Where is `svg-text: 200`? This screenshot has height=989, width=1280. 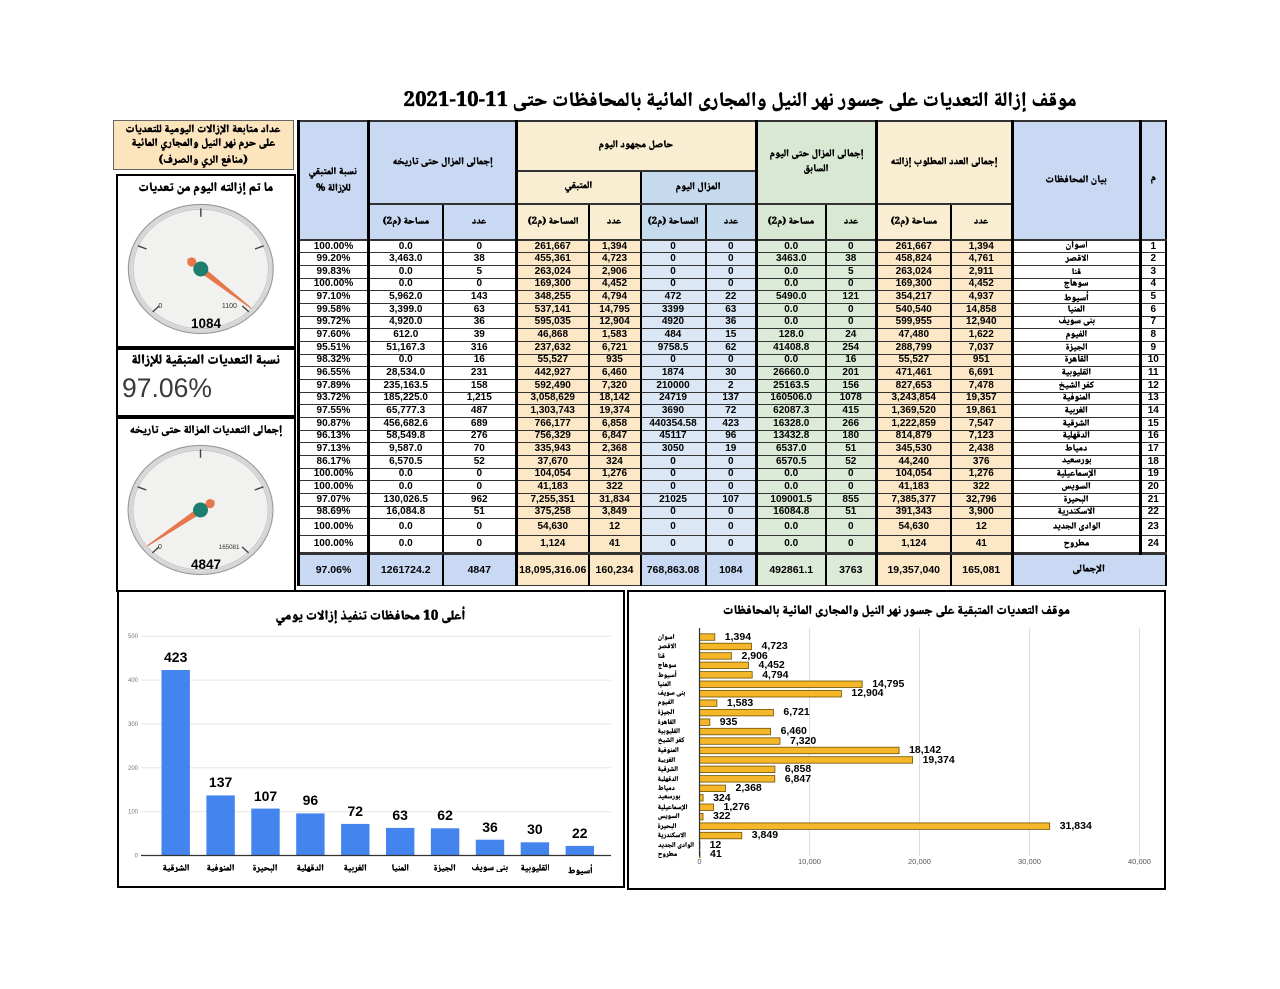
svg-text: 200 is located at coordinates (133, 769).